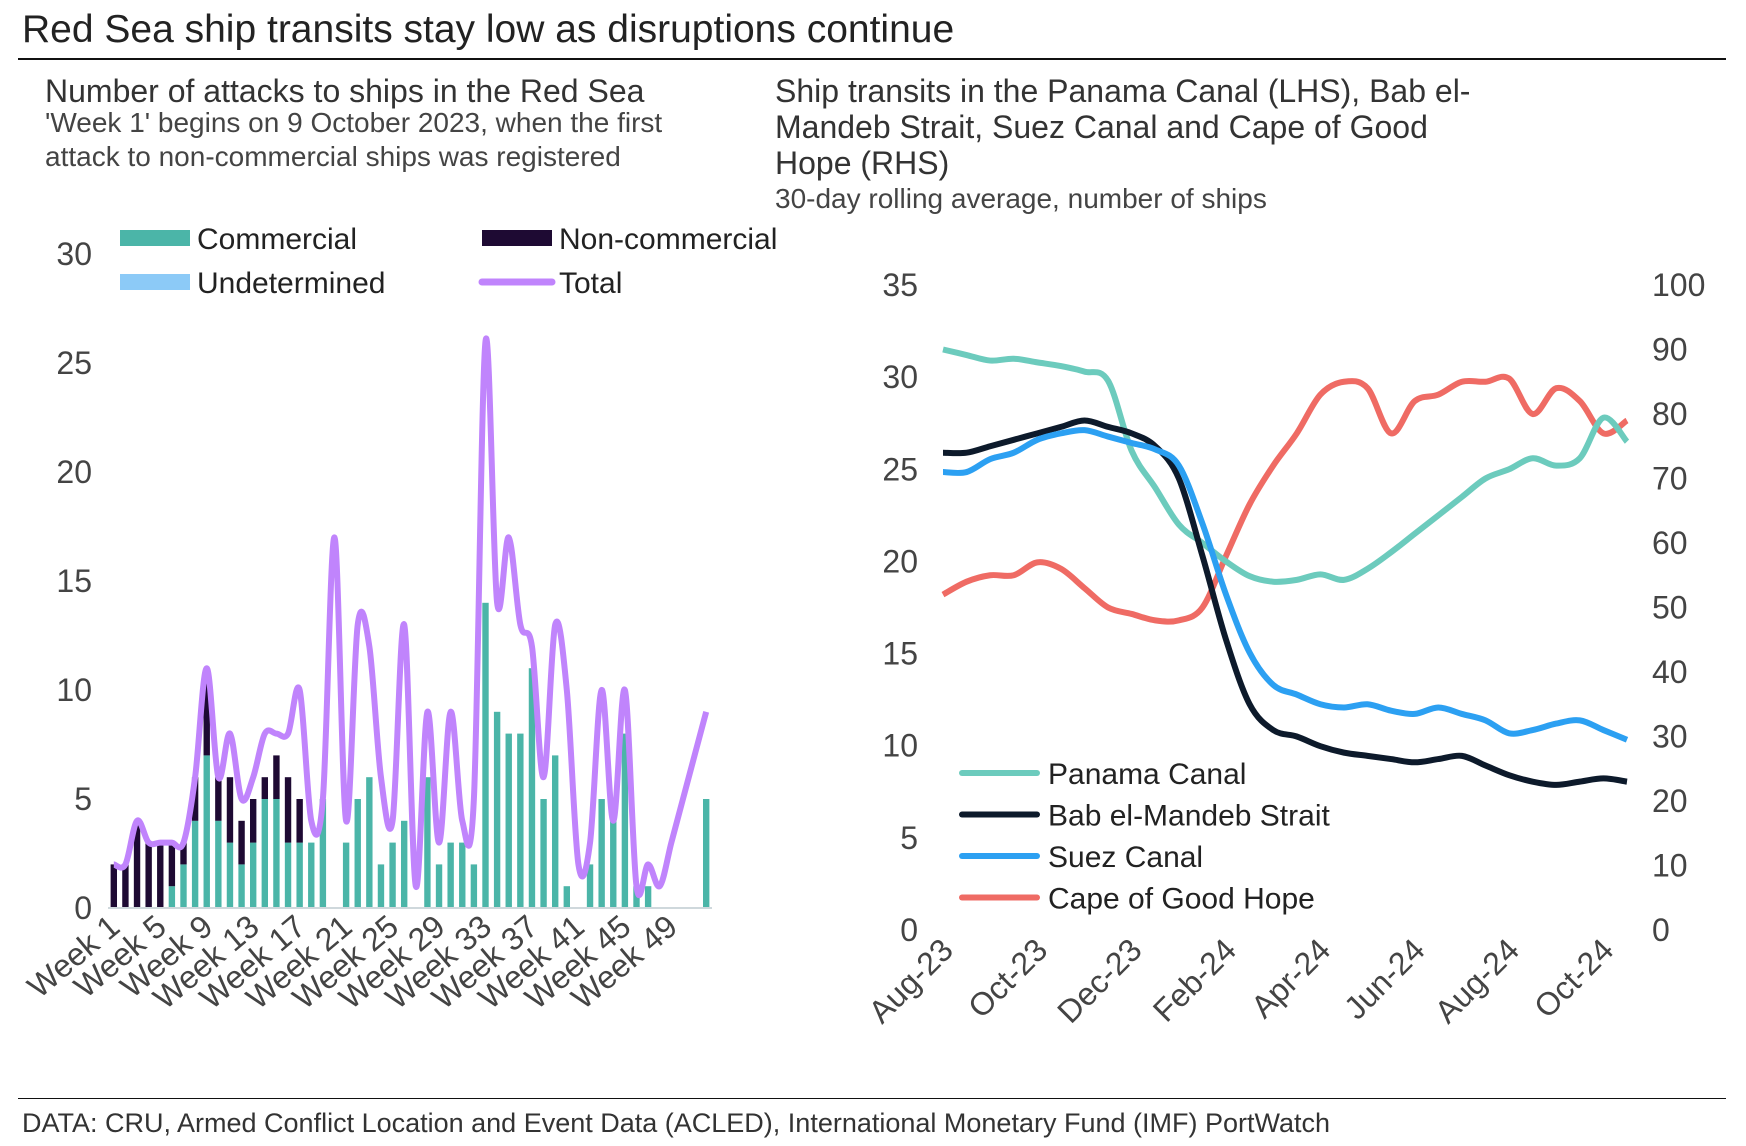  I want to click on right-lhs-tick-label: 15, so click(900, 654).